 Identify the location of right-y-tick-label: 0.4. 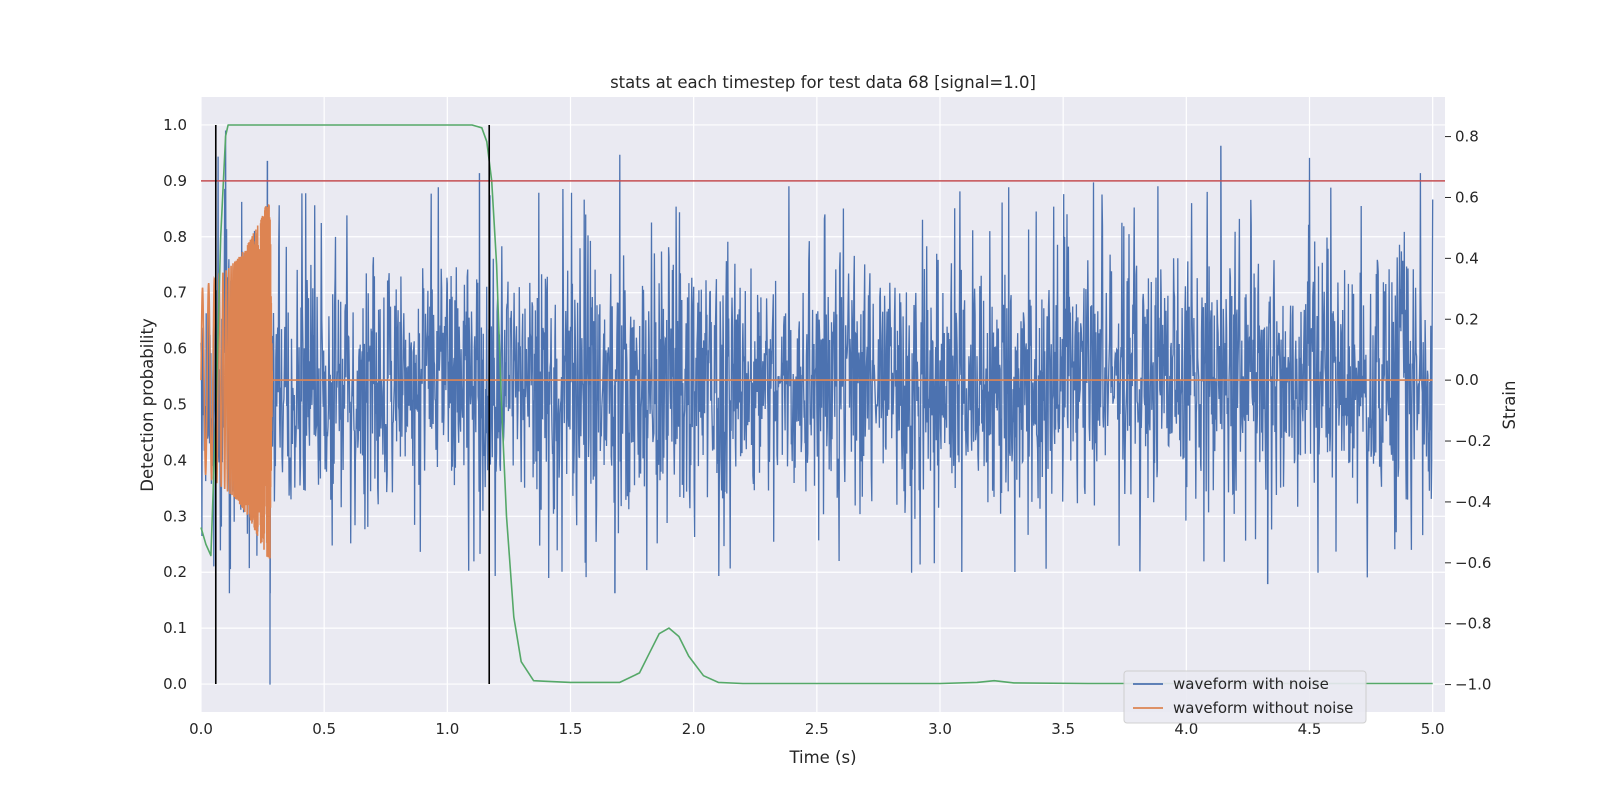
(1467, 258).